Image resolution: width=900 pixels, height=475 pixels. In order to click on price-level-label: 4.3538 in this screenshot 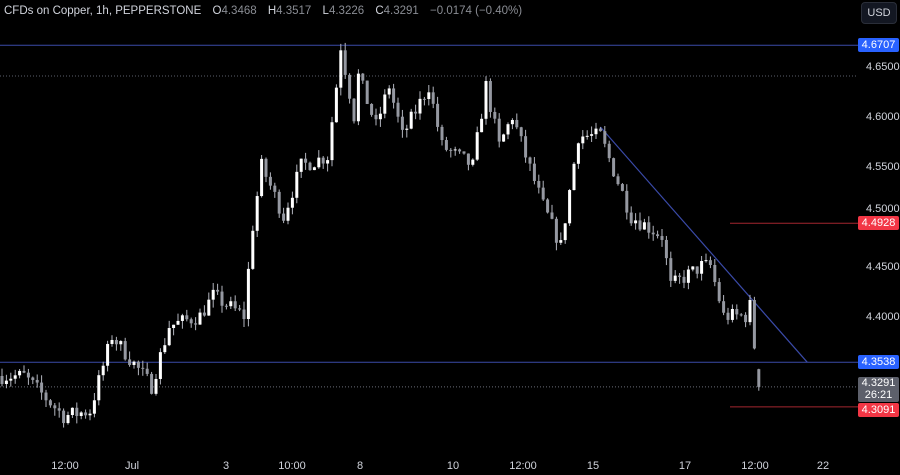, I will do `click(878, 362)`.